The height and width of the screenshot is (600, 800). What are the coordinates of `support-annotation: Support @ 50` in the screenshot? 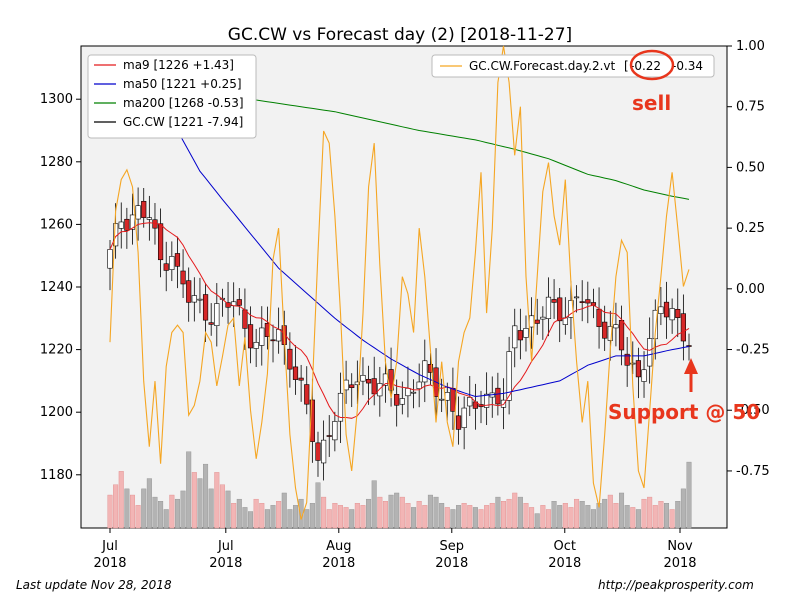 It's located at (684, 412).